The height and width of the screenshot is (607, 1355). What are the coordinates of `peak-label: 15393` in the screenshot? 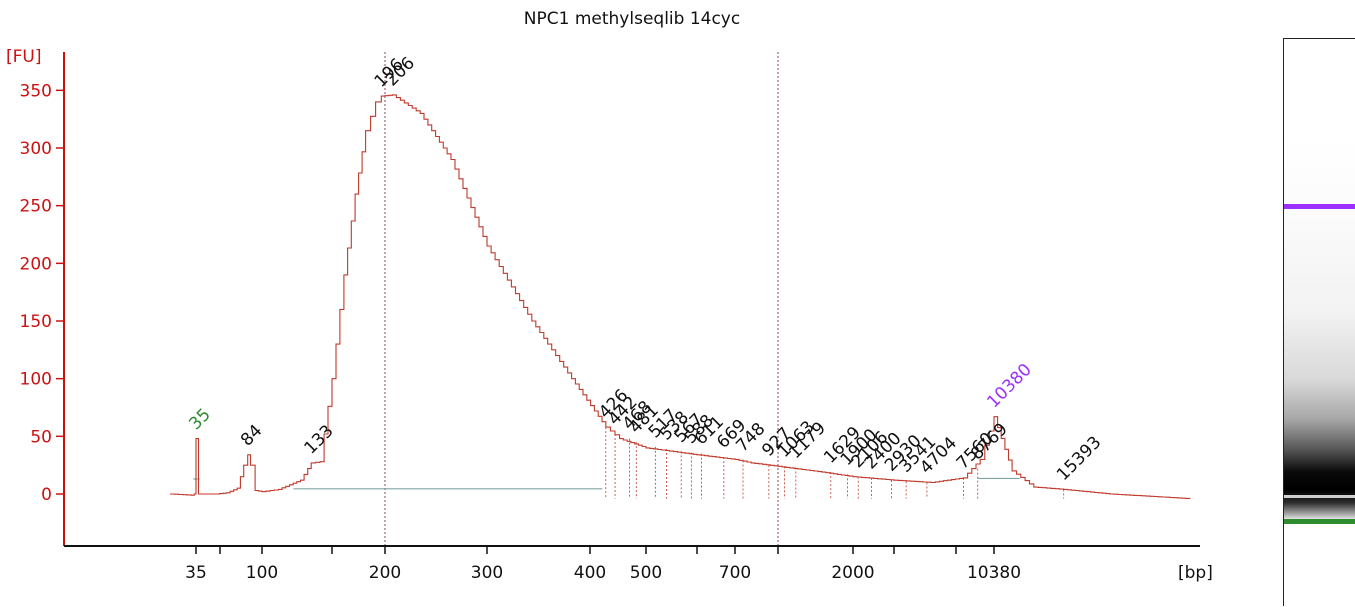 It's located at (1079, 459).